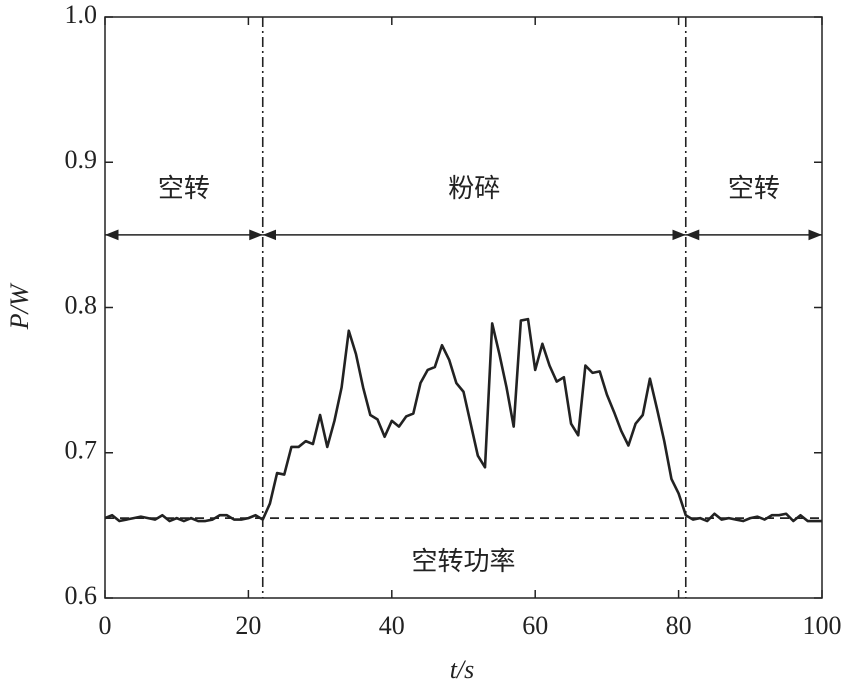  What do you see at coordinates (462, 669) in the screenshot?
I see `x-axis-label: t/s` at bounding box center [462, 669].